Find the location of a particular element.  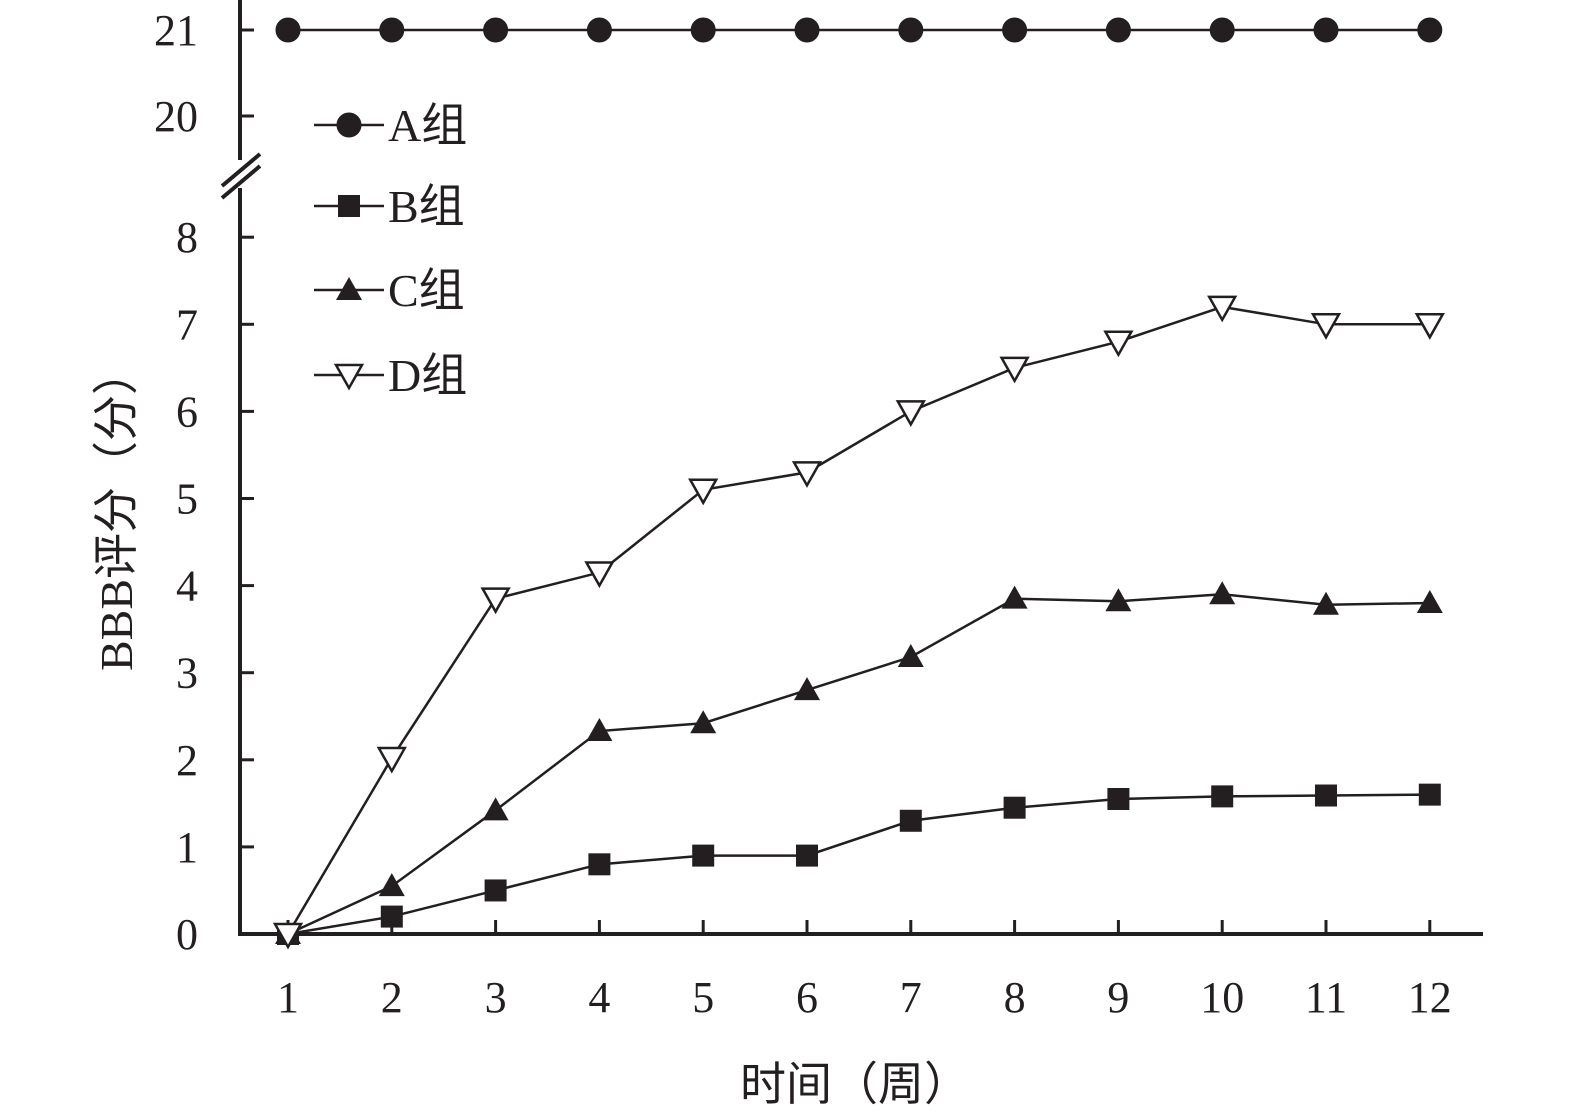

x-tick-label: 3 is located at coordinates (496, 997).